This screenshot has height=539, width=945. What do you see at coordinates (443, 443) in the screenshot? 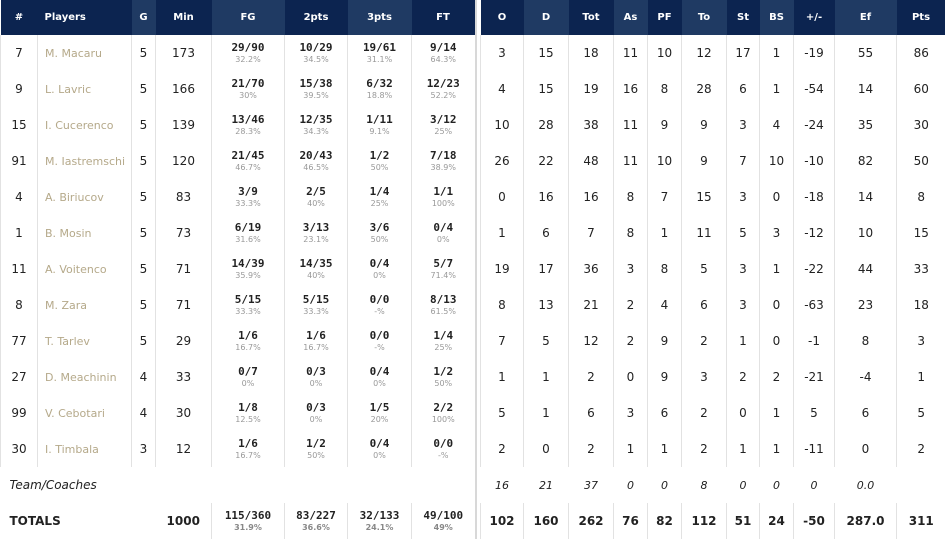
I see `free-throws-made-attempted: 0/0` at bounding box center [443, 443].